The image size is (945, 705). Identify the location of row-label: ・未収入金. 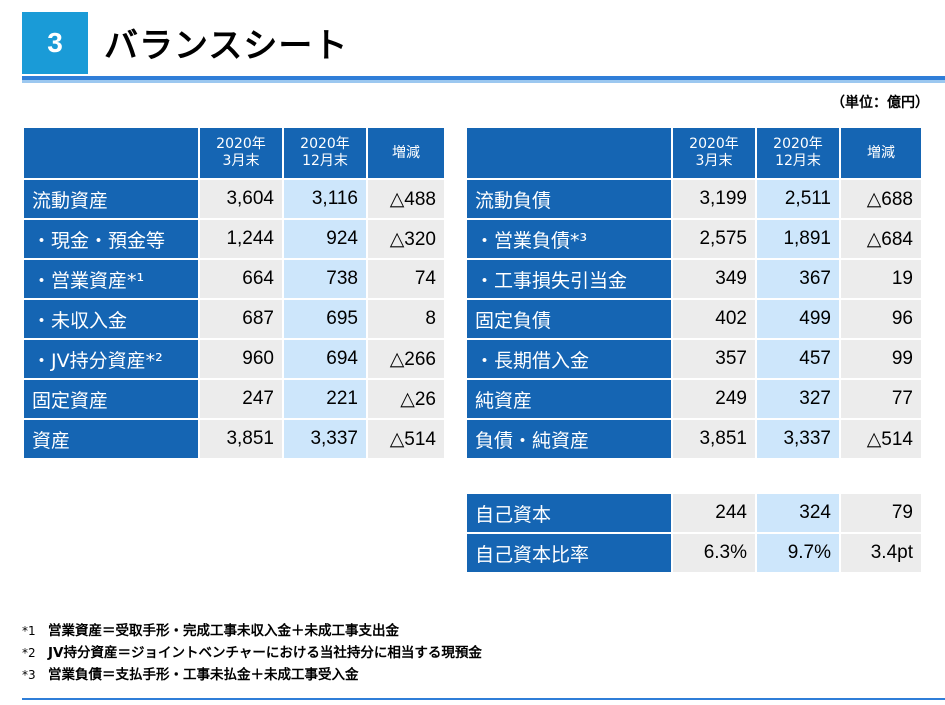
(112, 320).